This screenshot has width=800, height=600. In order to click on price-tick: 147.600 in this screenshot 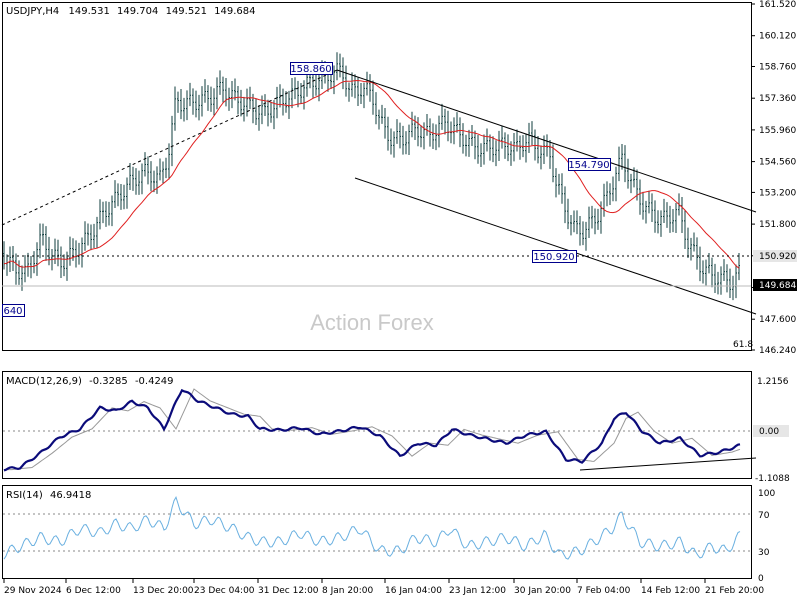, I will do `click(777, 320)`.